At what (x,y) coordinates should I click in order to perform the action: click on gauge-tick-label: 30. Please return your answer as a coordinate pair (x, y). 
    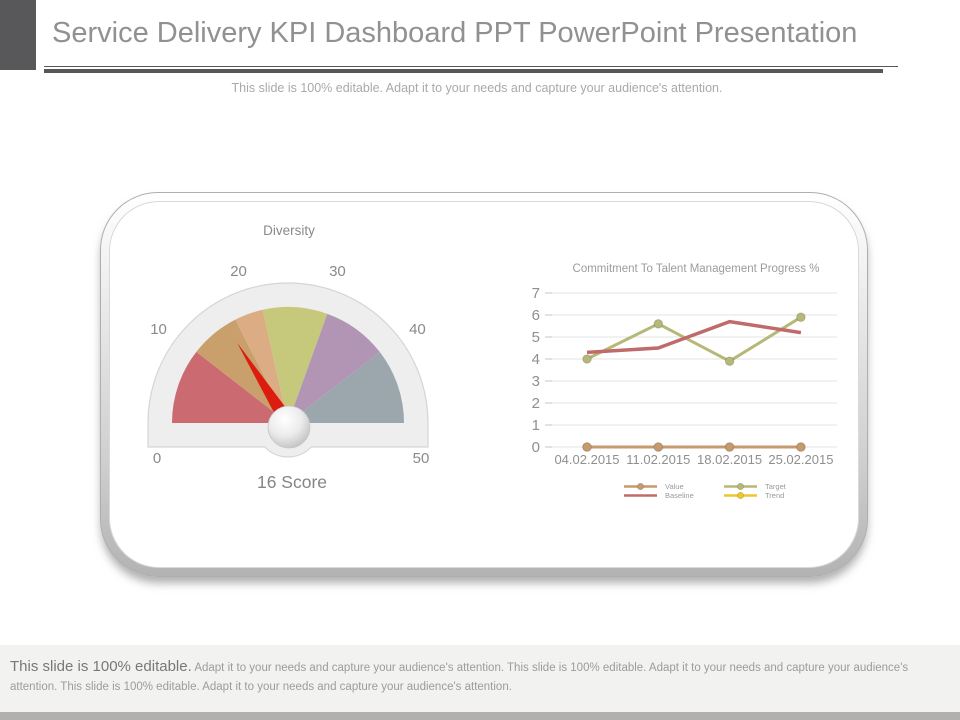
    Looking at the image, I should click on (337, 271).